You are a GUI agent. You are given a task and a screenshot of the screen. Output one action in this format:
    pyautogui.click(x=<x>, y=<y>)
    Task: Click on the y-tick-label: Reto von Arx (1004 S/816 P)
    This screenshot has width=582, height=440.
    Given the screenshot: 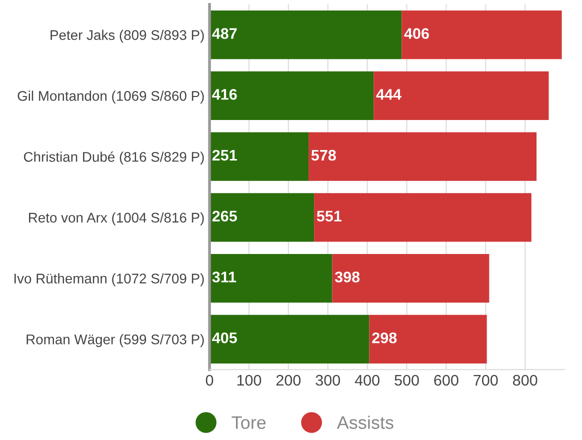 What is the action you would take?
    pyautogui.click(x=116, y=219)
    